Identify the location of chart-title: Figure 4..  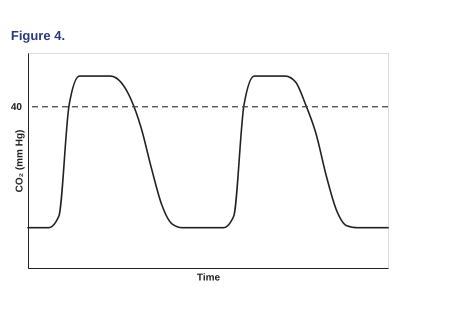
(38, 35).